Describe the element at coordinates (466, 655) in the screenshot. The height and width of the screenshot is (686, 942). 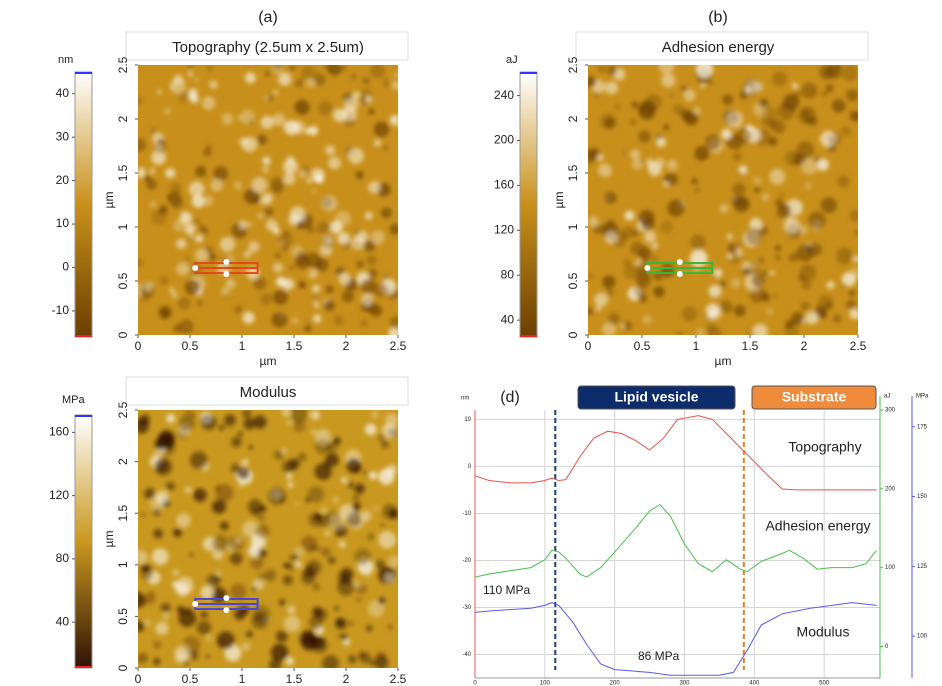
I see `y-tick-label: -40` at that location.